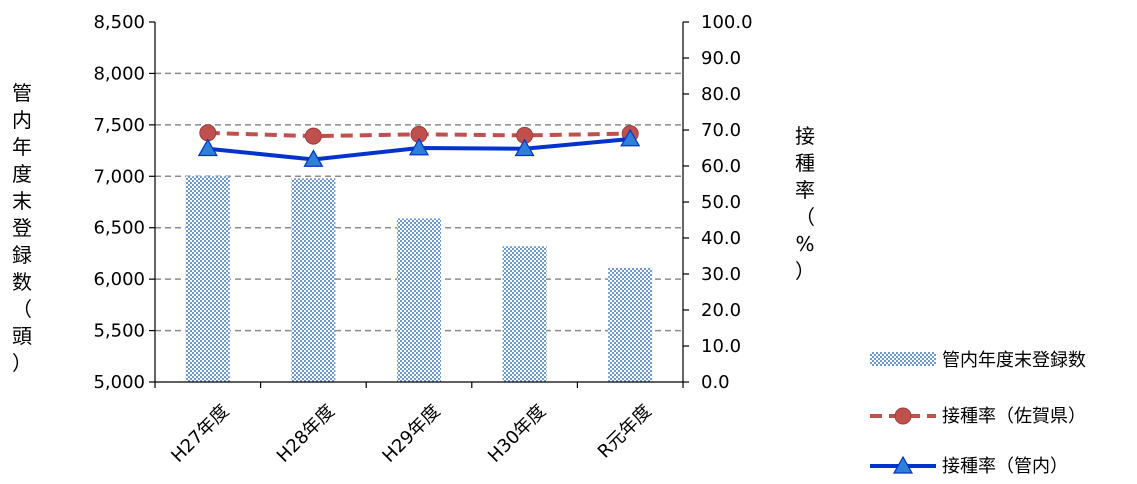 The height and width of the screenshot is (484, 1137). I want to click on y-right-tick-label: 0.0, so click(715, 382).